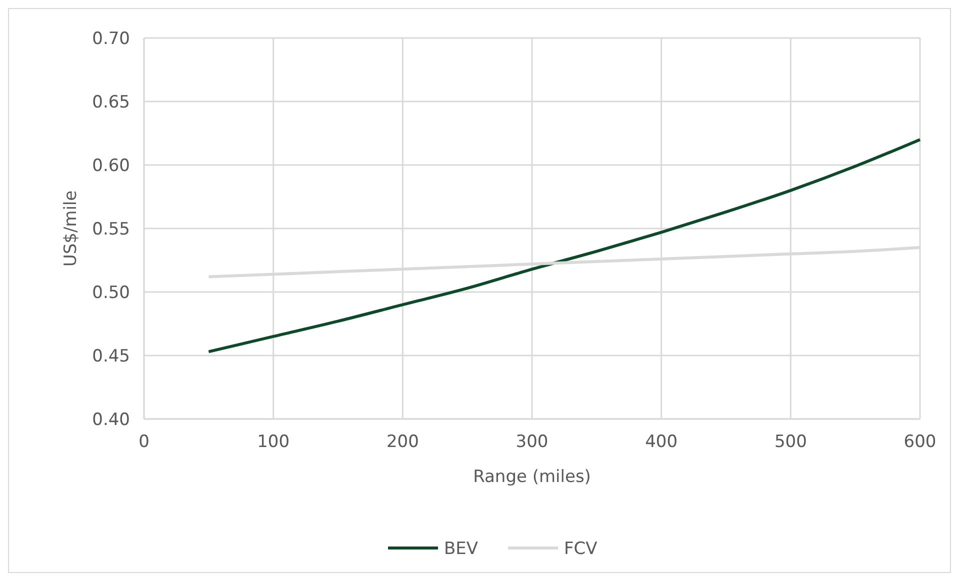  Describe the element at coordinates (111, 102) in the screenshot. I see `y-tick-label: 0.65` at that location.